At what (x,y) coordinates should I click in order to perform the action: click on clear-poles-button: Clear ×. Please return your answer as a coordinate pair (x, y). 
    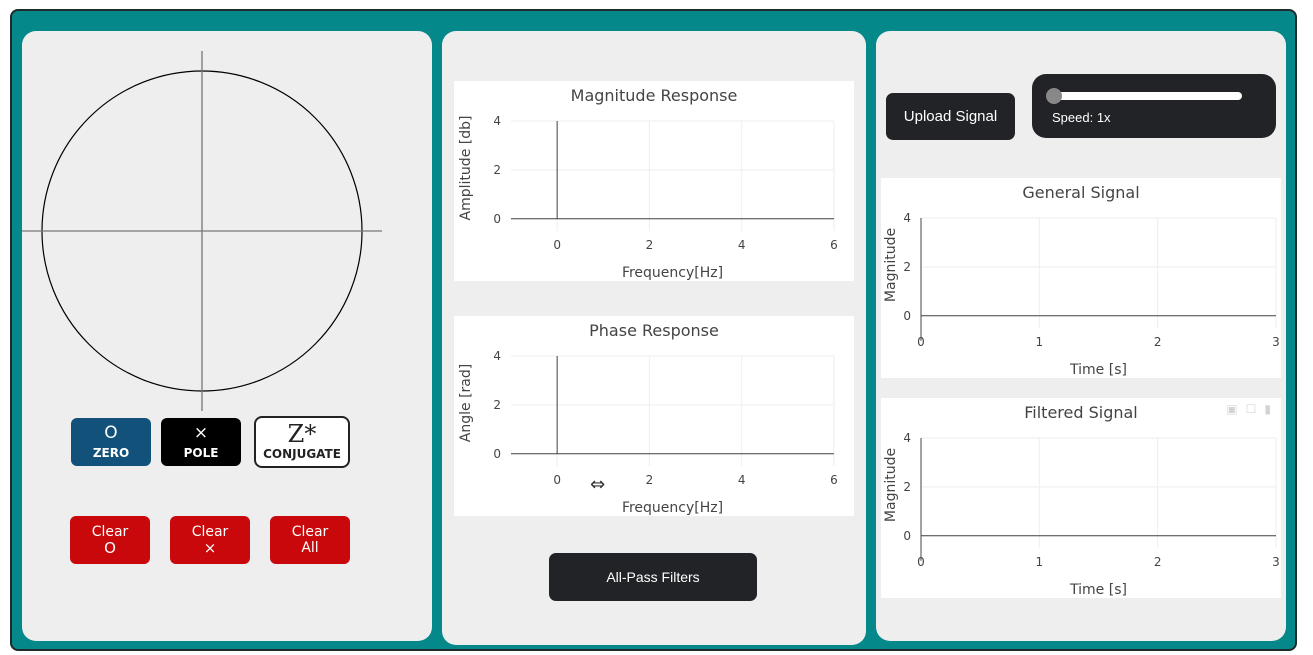
    Looking at the image, I should click on (210, 540).